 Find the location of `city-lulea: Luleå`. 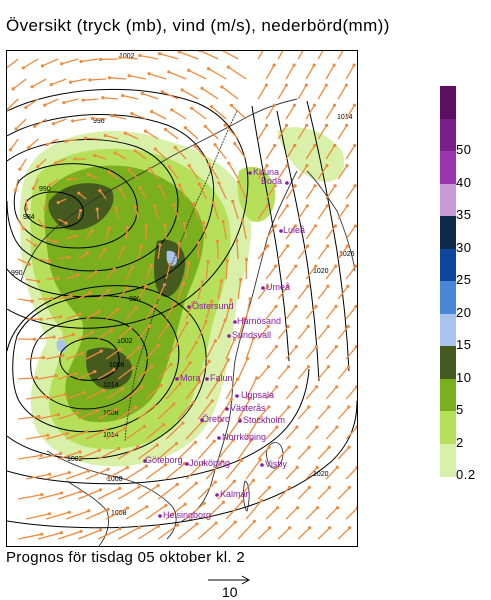

city-lulea: Luleå is located at coordinates (292, 230).